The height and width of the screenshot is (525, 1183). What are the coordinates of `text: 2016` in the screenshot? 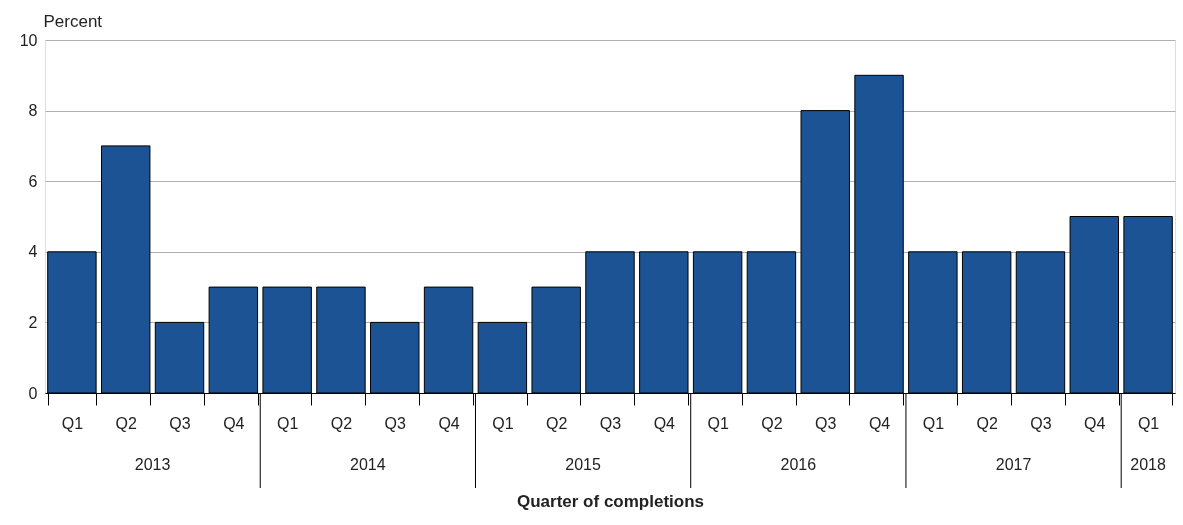 It's located at (798, 464).